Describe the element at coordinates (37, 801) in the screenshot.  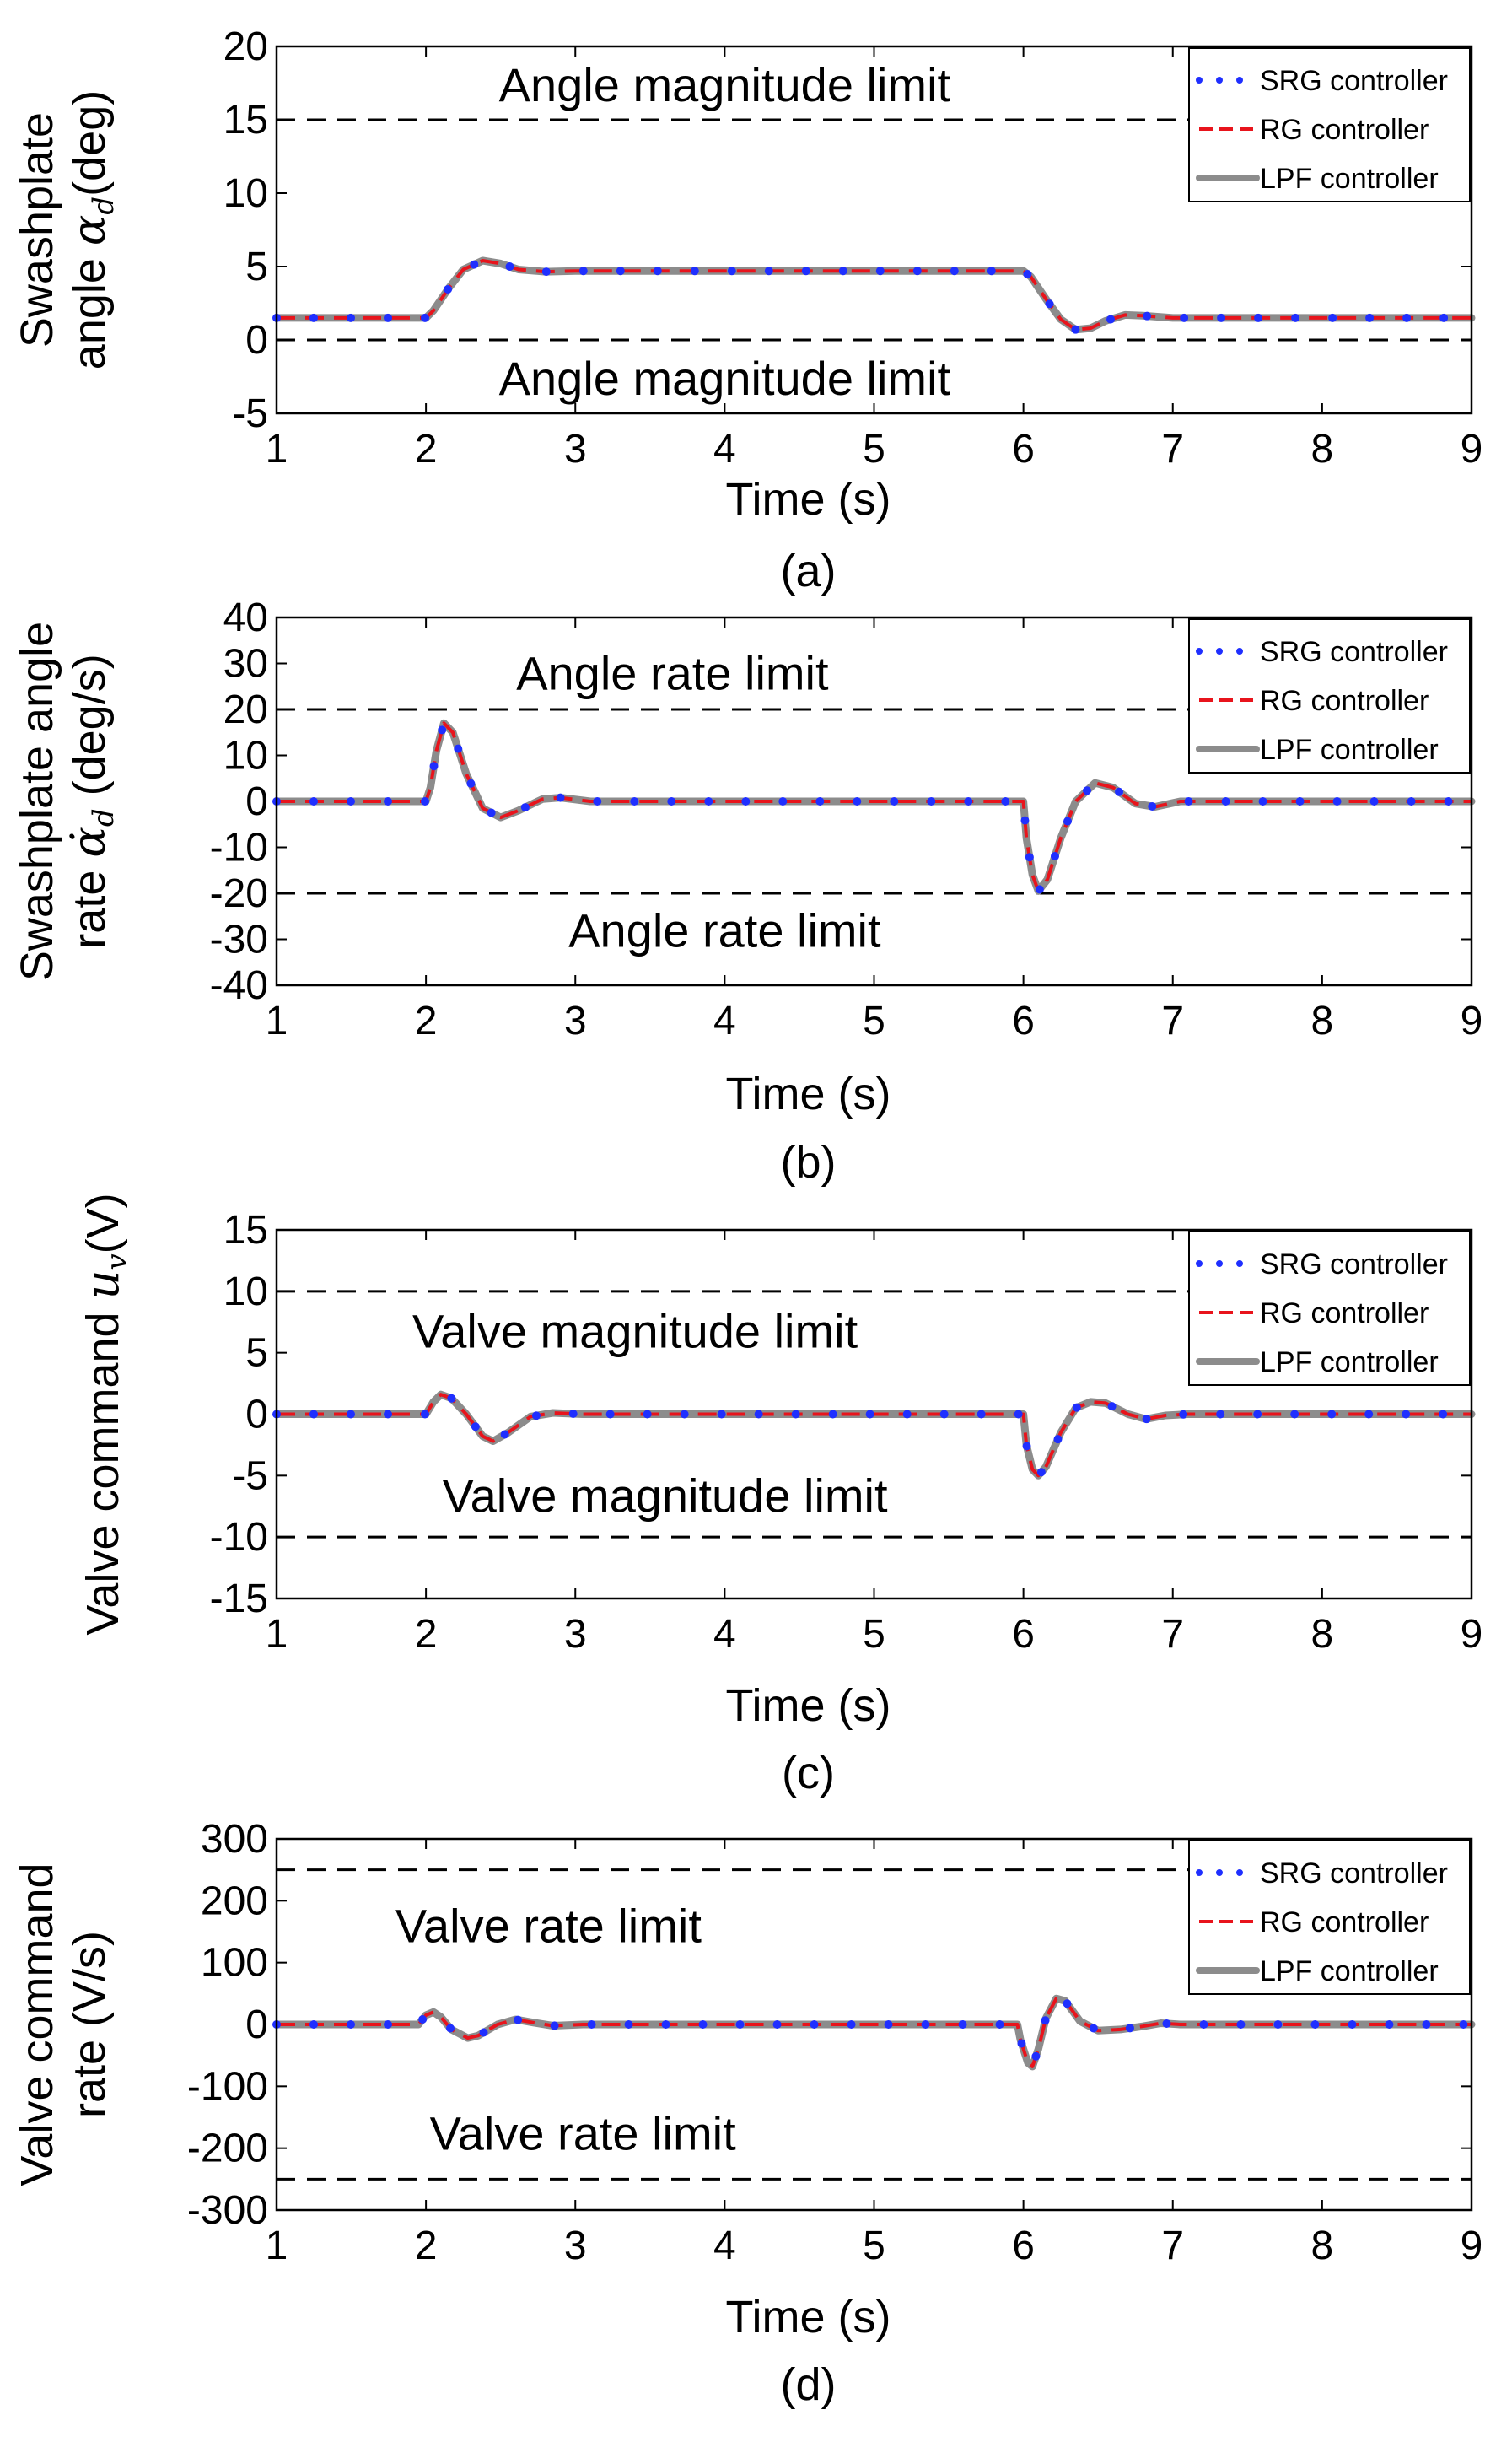
I see `y-axis-label-line1: Swashplate angle` at that location.